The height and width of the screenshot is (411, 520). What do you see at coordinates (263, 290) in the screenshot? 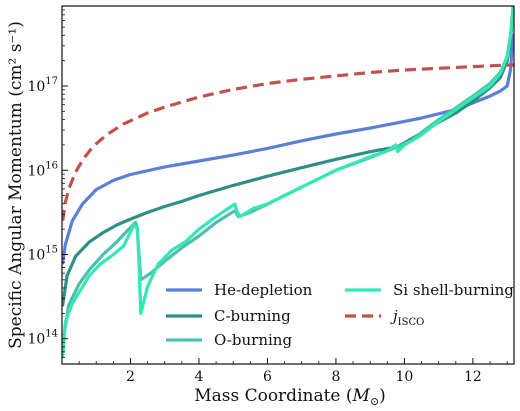
I see `legend-label-0: He-depletion` at bounding box center [263, 290].